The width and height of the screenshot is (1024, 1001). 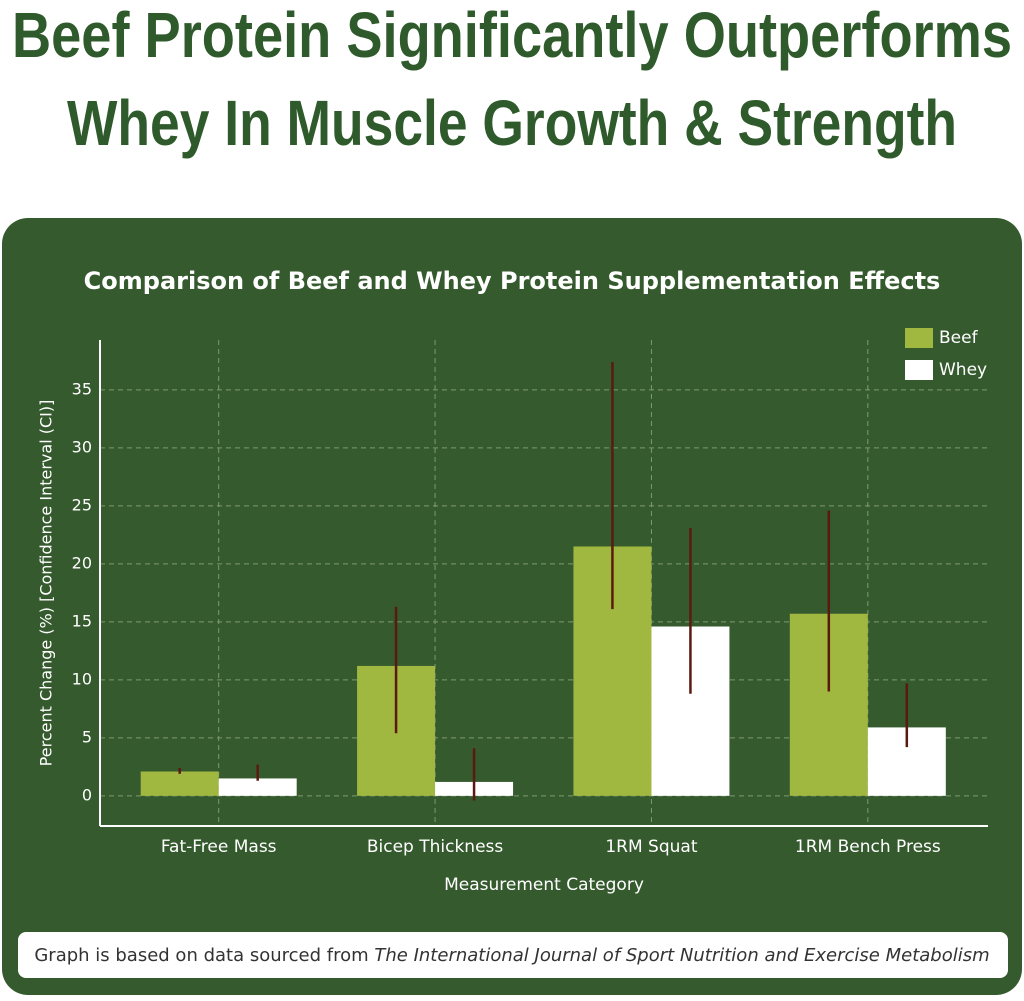 What do you see at coordinates (544, 885) in the screenshot?
I see `x-axis-label: Measurement Category` at bounding box center [544, 885].